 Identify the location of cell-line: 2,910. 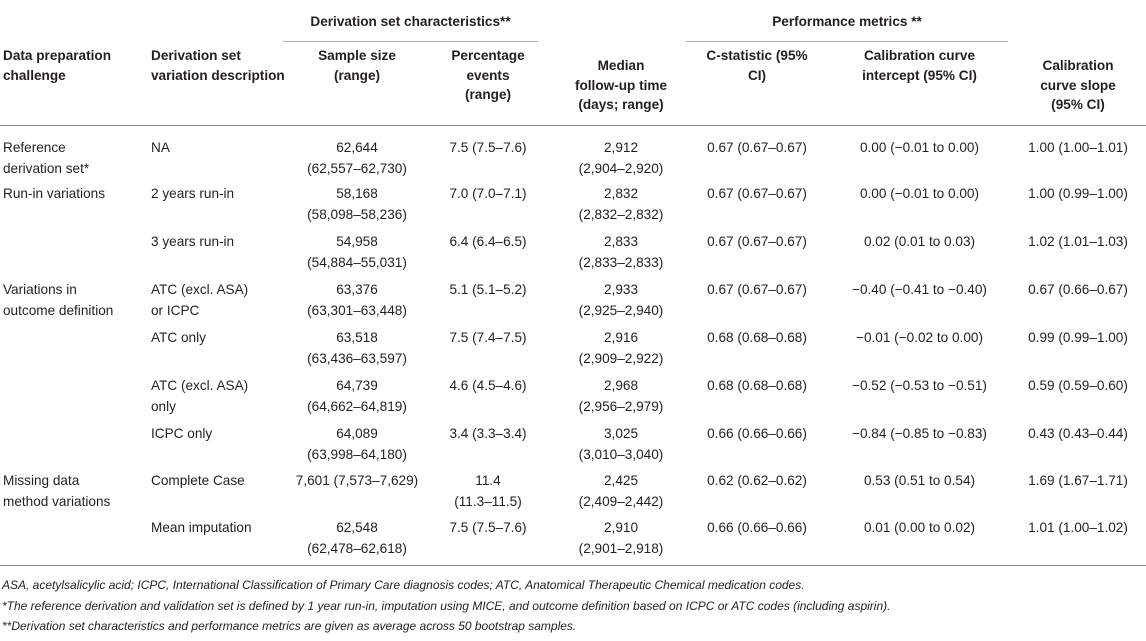
(621, 527).